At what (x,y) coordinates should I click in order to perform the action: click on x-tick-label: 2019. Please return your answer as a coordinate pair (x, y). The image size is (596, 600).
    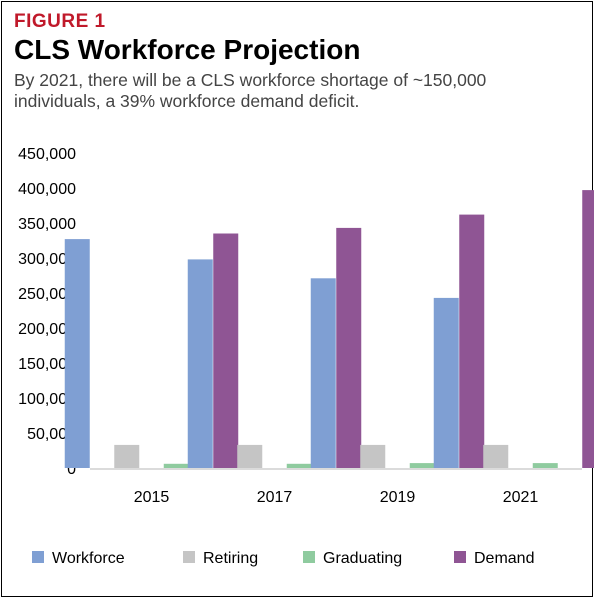
    Looking at the image, I should click on (398, 497).